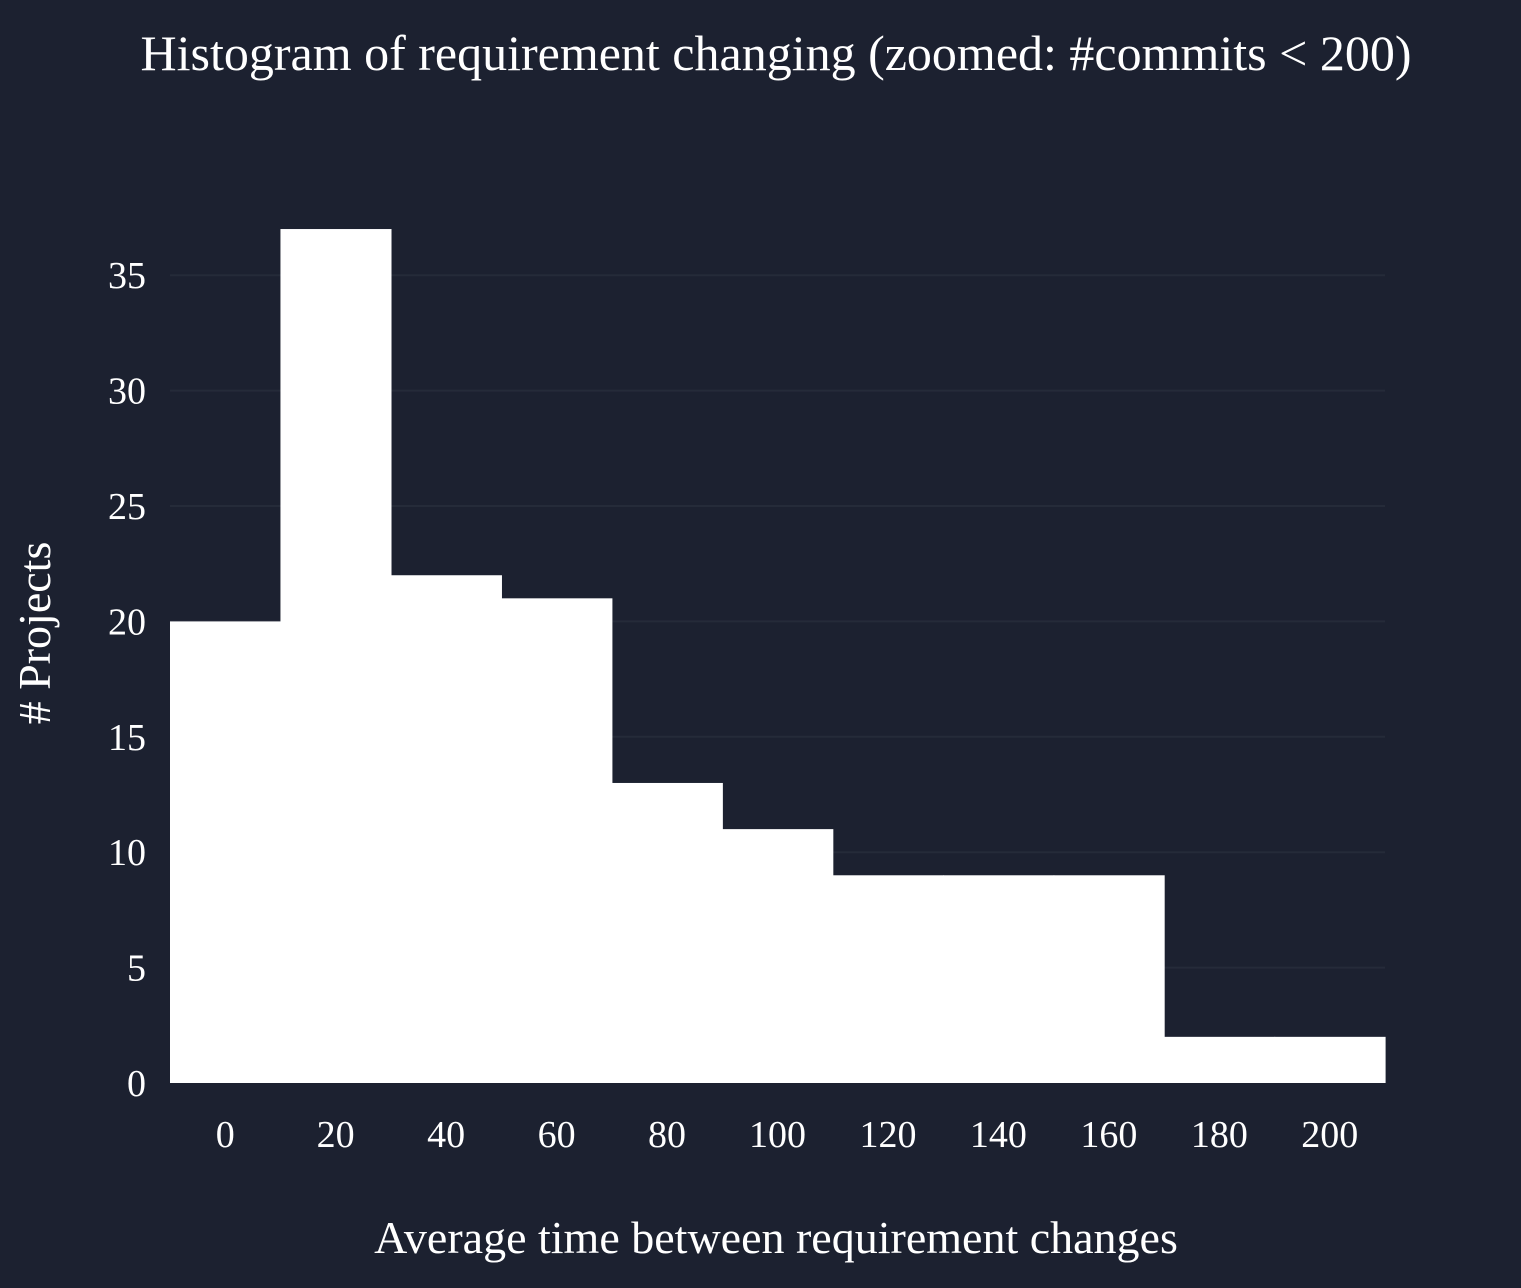  Describe the element at coordinates (127, 680) in the screenshot. I see `y-axis-ticks: 0 5 10 15 20 25 30 35` at that location.